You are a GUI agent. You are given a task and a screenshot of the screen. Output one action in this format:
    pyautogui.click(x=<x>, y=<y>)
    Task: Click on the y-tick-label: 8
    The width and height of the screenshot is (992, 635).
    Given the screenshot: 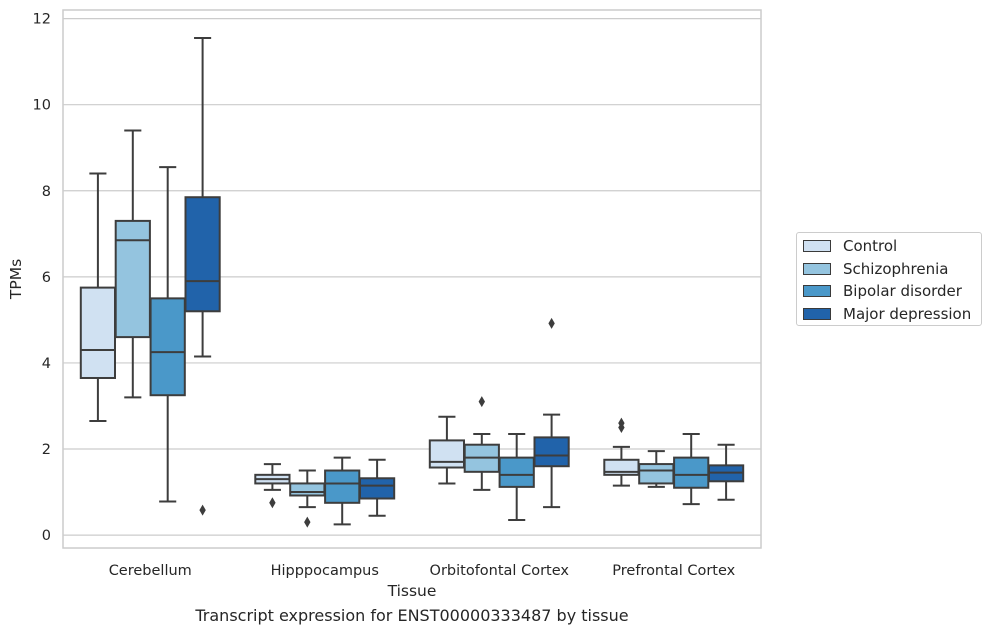 What is the action you would take?
    pyautogui.click(x=46, y=192)
    